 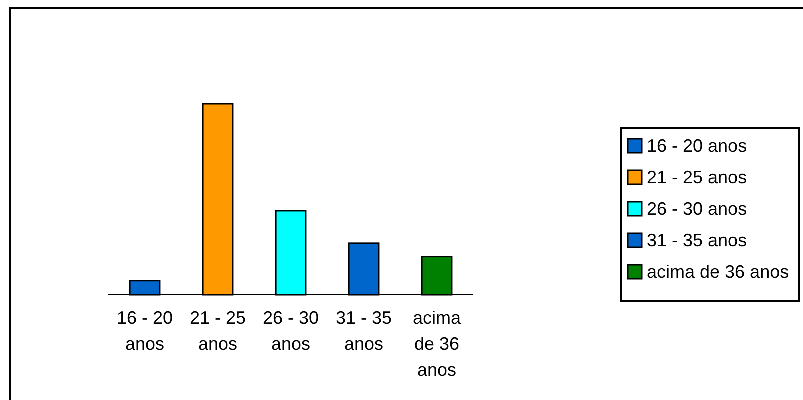 What do you see at coordinates (291, 331) in the screenshot?
I see `x-tick-label: 26 - 30 anos` at bounding box center [291, 331].